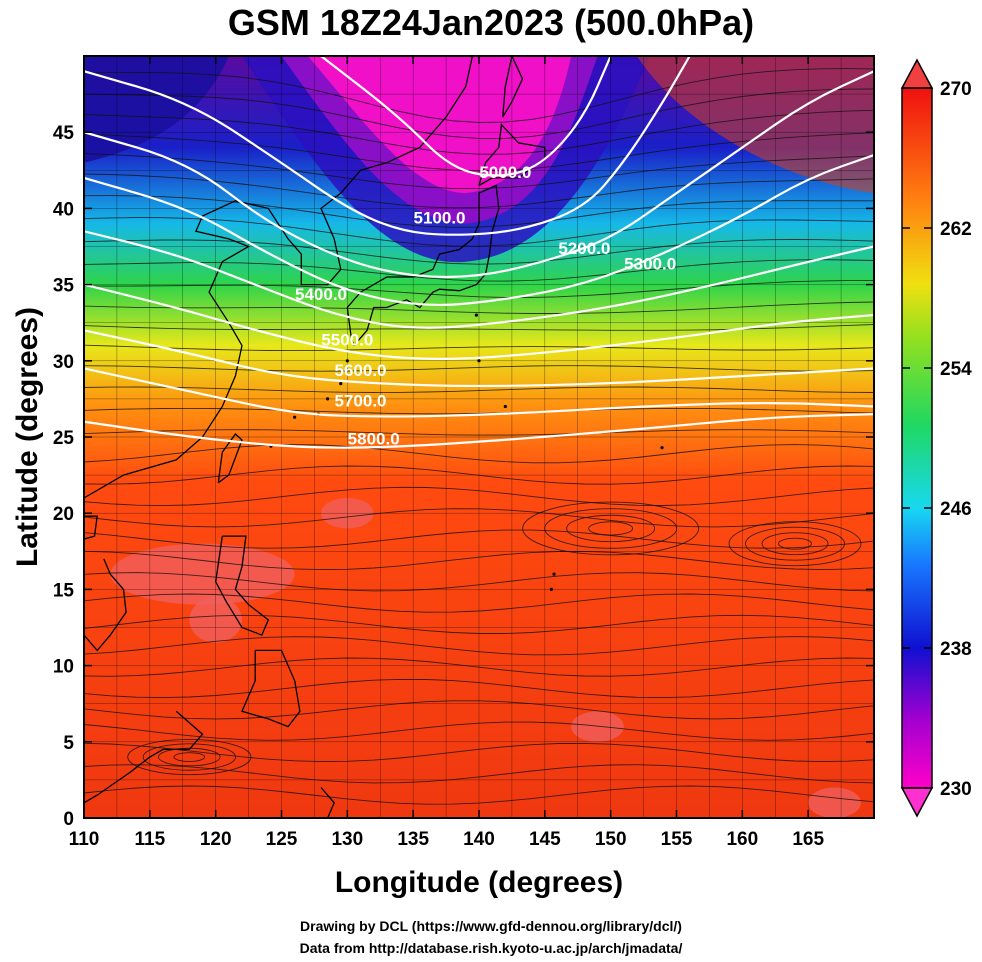  Describe the element at coordinates (742, 839) in the screenshot. I see `x-tick-label: 160` at that location.